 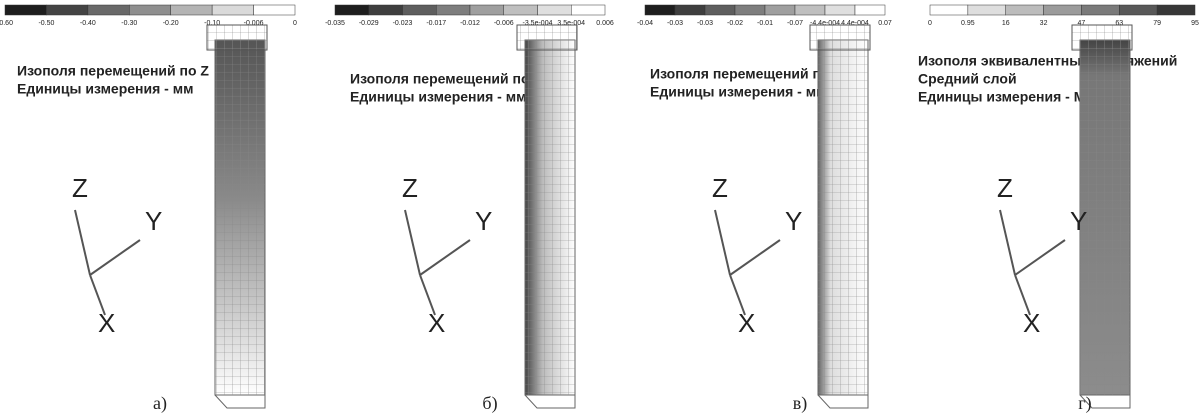 I want to click on legend-label: 16, so click(x=1006, y=23).